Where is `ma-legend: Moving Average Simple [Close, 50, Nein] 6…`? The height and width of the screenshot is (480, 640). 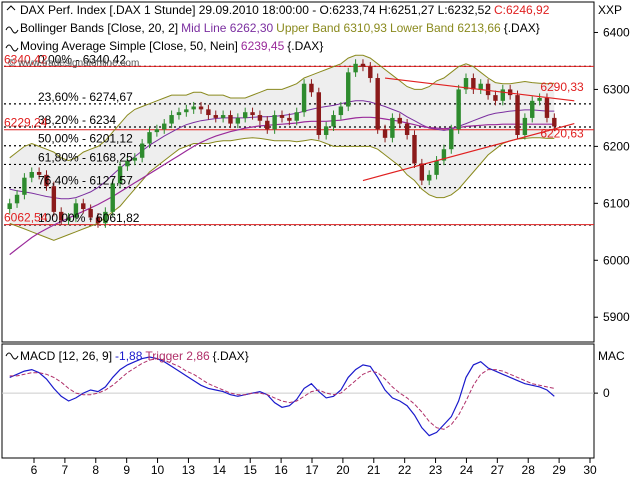
ma-legend: Moving Average Simple [Close, 50, Nein] 6… is located at coordinates (171, 46).